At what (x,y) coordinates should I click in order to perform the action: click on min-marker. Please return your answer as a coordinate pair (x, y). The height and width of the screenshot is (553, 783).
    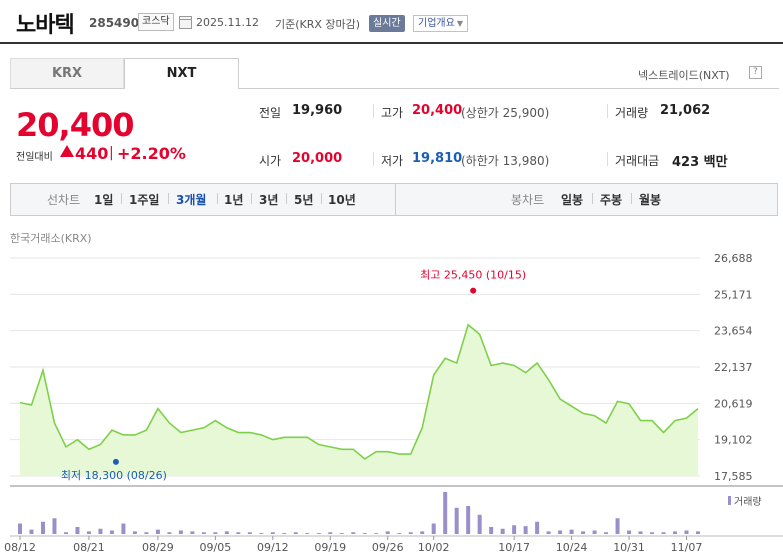
    Looking at the image, I should click on (115, 461).